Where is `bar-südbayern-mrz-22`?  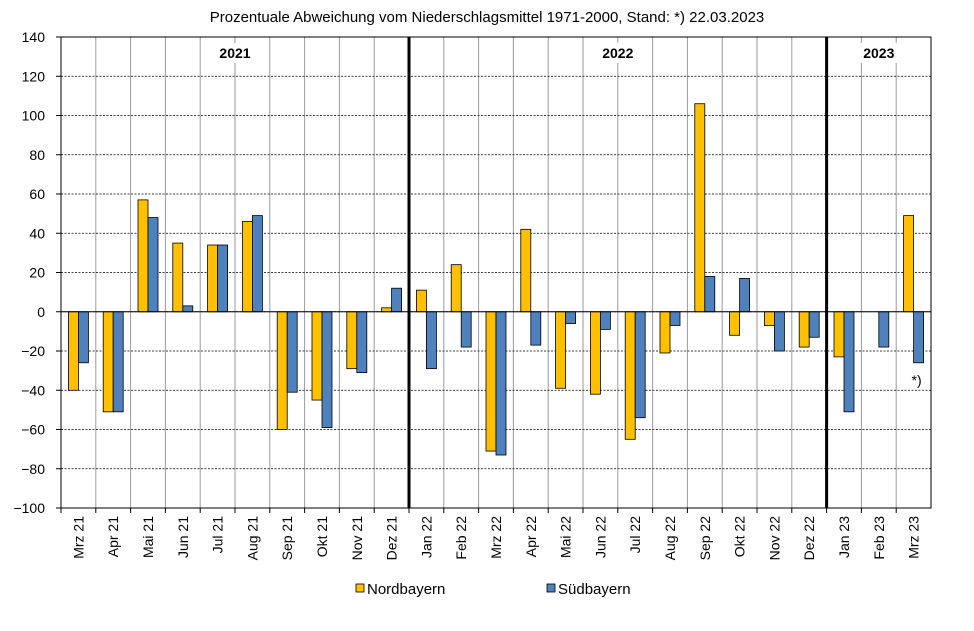
bar-südbayern-mrz-22 is located at coordinates (501, 383).